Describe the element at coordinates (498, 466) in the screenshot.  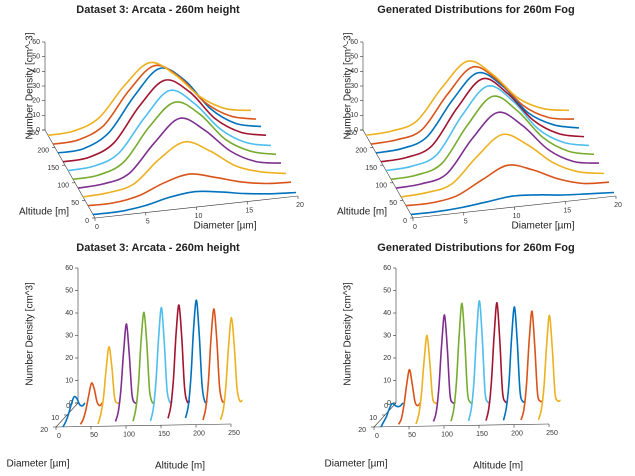
I see `y-axis-label: Altitude [m]` at that location.